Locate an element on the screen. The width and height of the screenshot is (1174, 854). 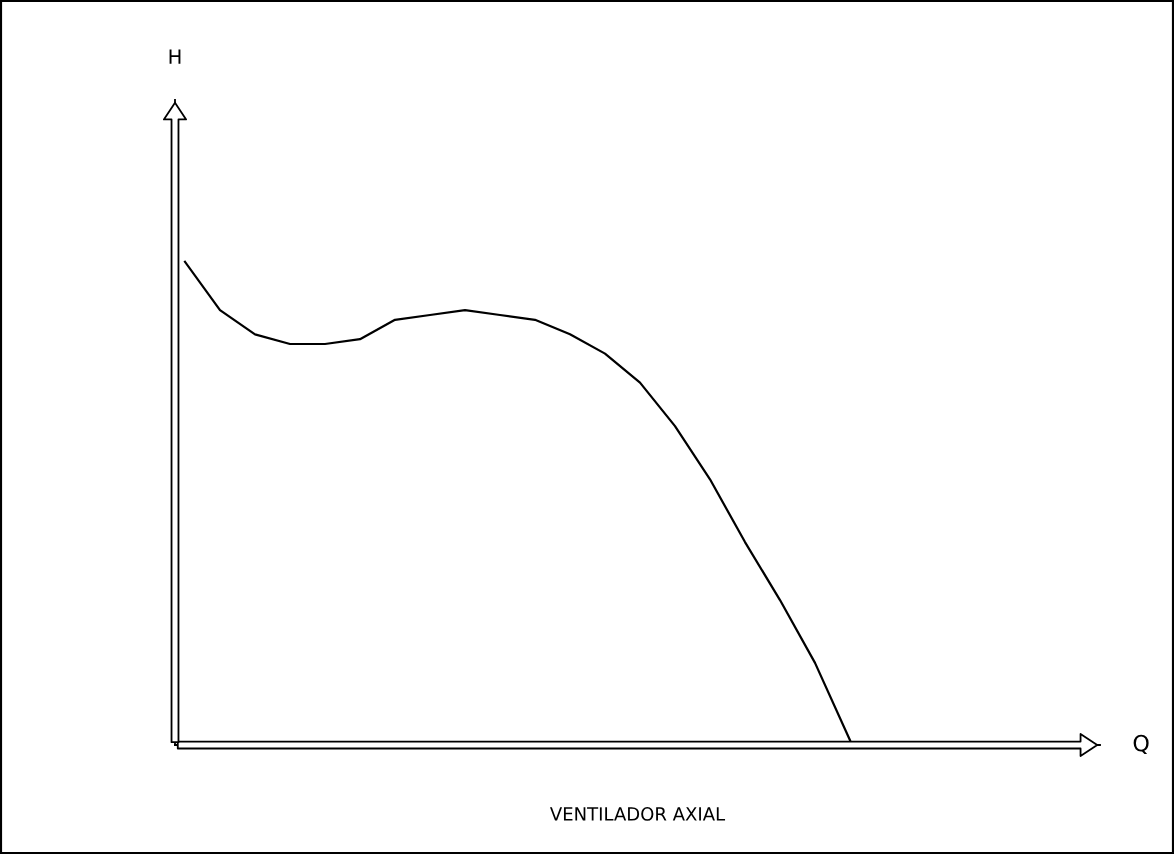
text: Q is located at coordinates (1141, 744).